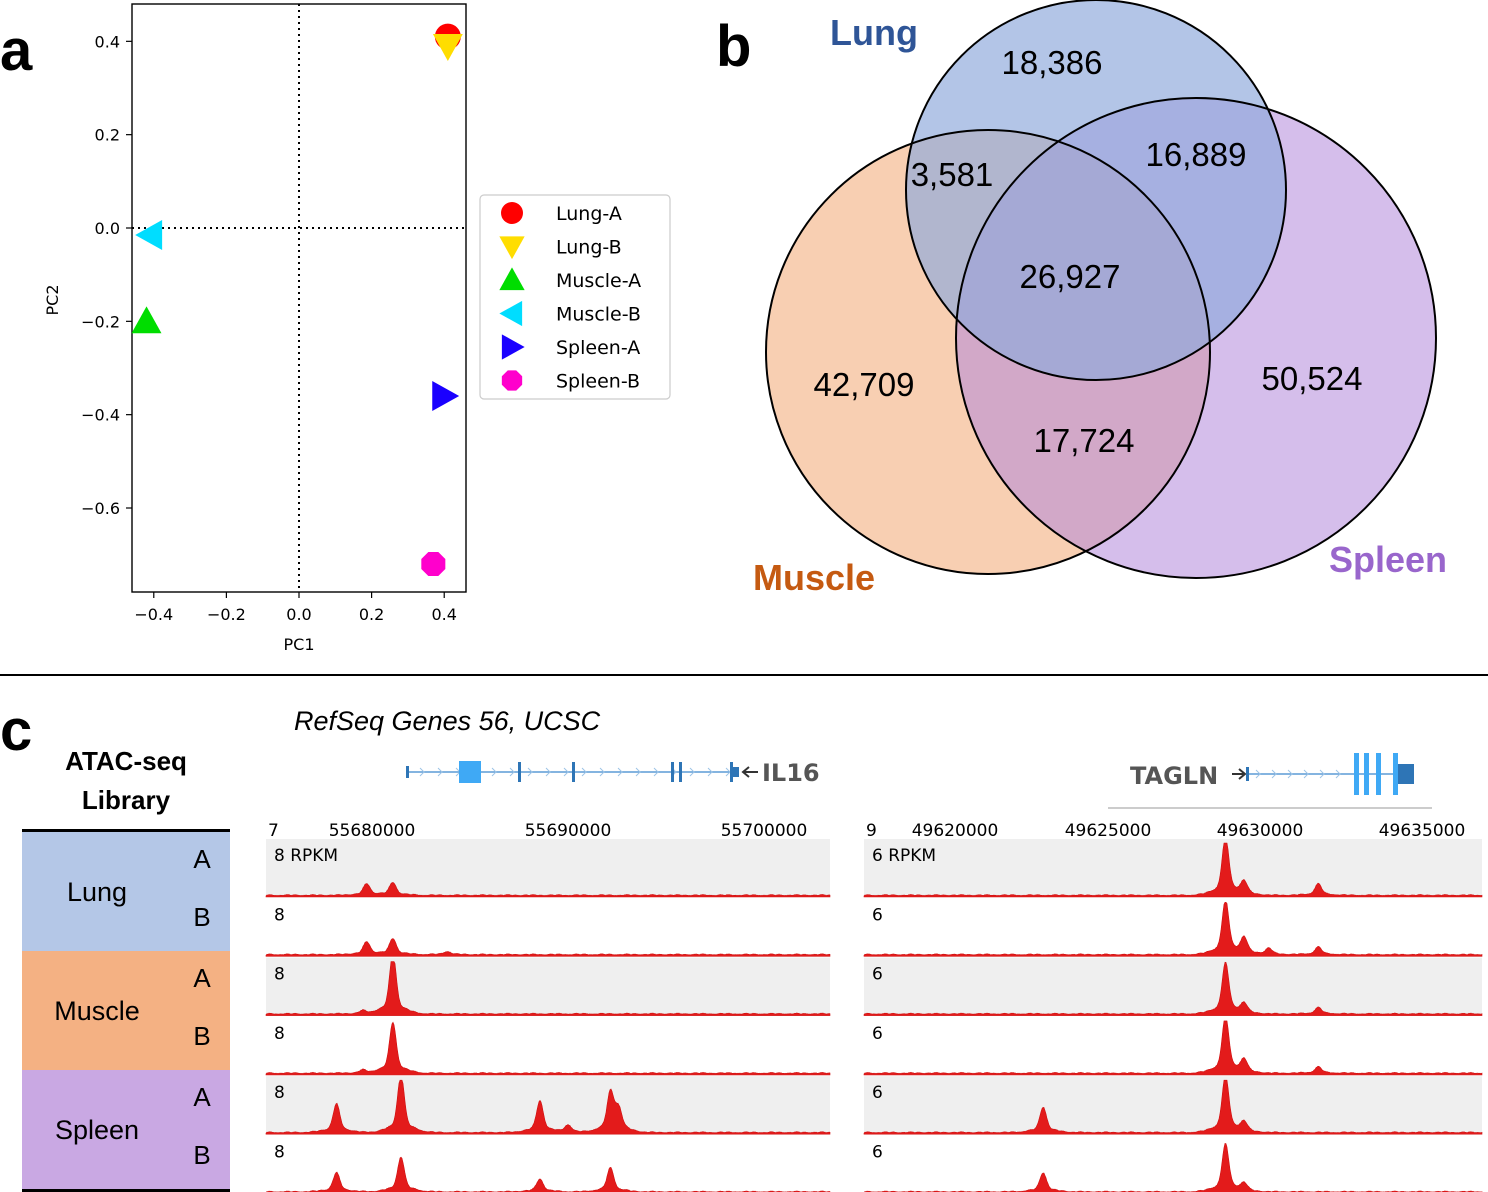 Image resolution: width=1488 pixels, height=1192 pixels. I want to click on gene-label: TAGLN, so click(1174, 776).